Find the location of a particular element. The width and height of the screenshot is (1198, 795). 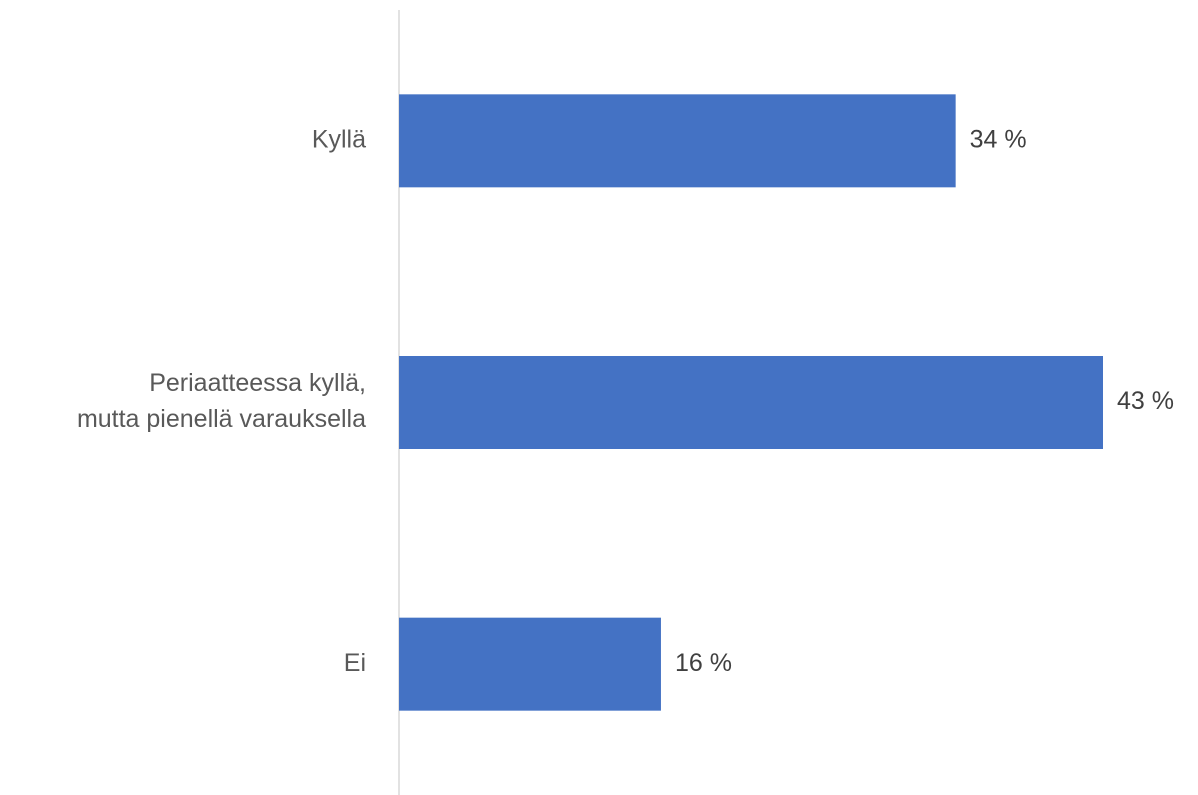

data-label-2: 16 % is located at coordinates (703, 663).